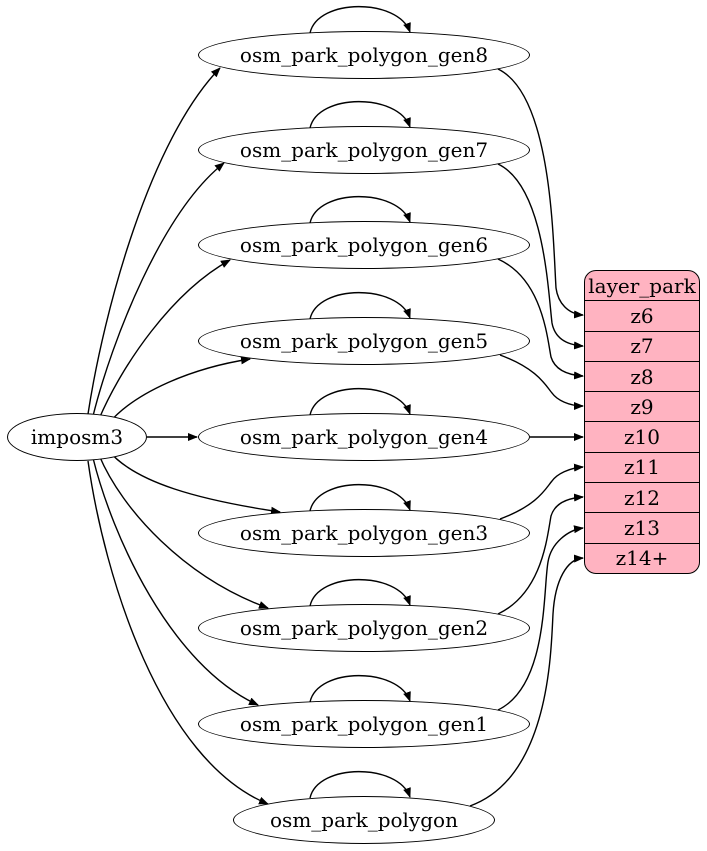  I want to click on edge-imposm3-to-osm_park_polygon, so click(178, 632).